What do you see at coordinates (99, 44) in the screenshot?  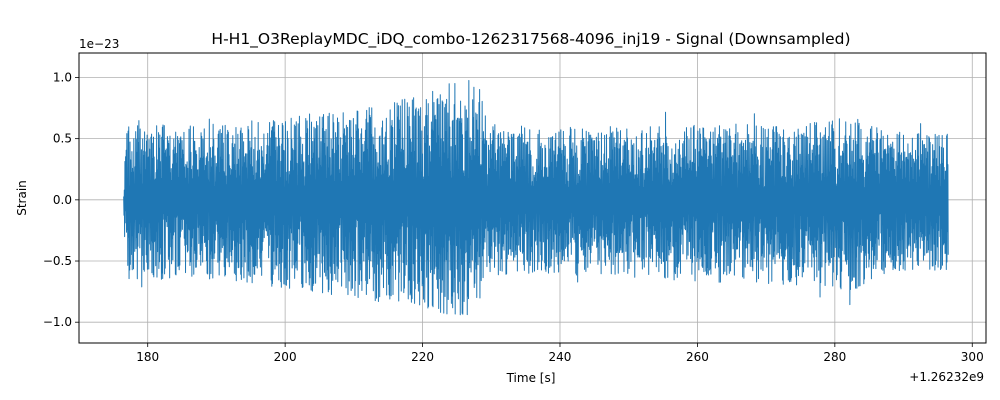 I see `y-scale-label: 1e−23` at bounding box center [99, 44].